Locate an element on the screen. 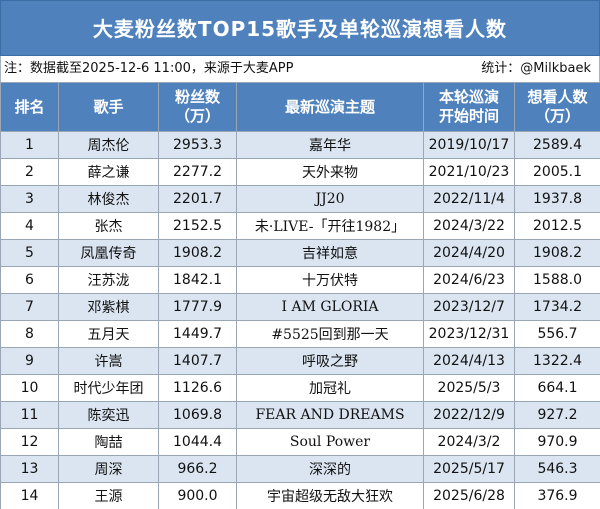  cell-fans: 1407.7 is located at coordinates (197, 361).